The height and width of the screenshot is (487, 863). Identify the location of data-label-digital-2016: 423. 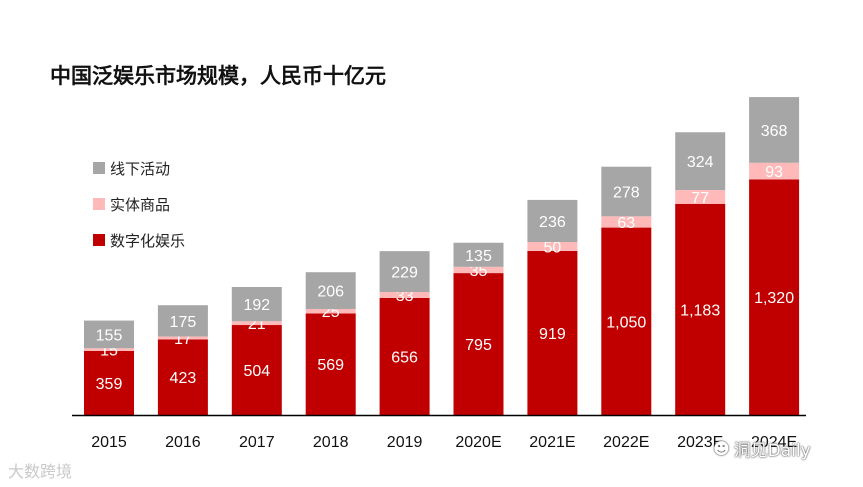
(183, 378).